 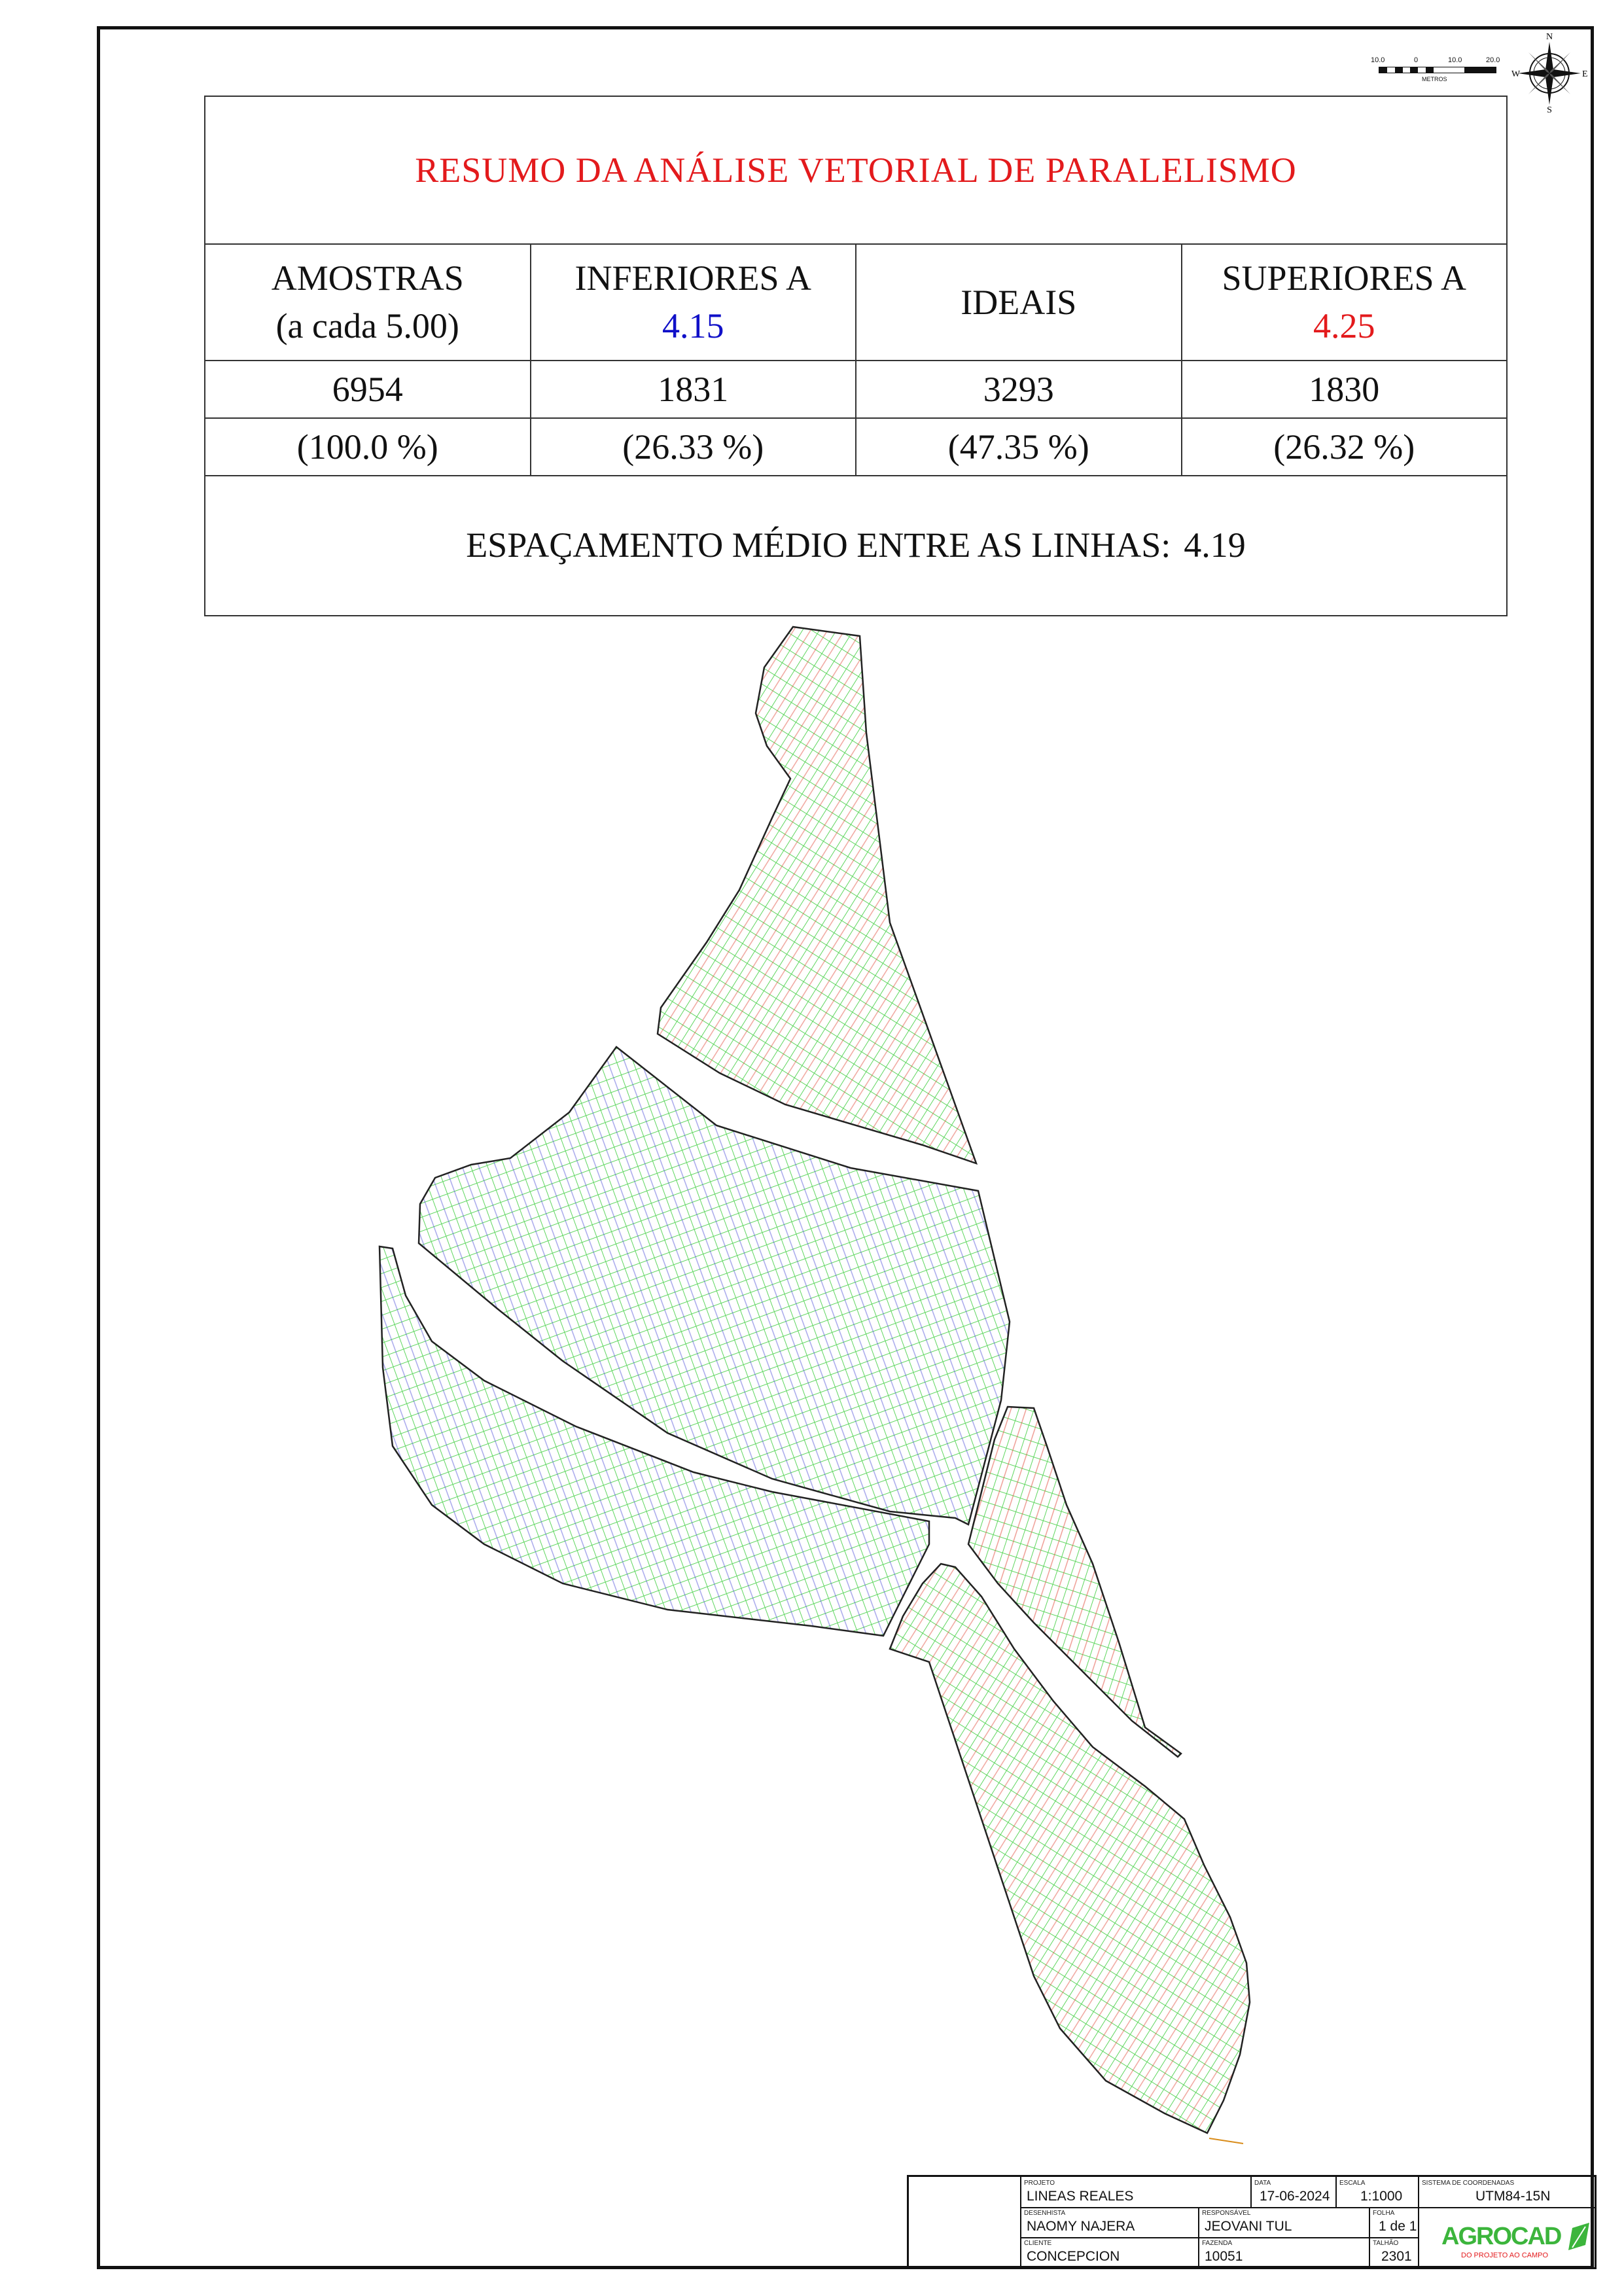 I want to click on average-spacing-label: ESPAÇAMENTO MÉDIO ENTRE AS LINHAS:, so click(x=818, y=545).